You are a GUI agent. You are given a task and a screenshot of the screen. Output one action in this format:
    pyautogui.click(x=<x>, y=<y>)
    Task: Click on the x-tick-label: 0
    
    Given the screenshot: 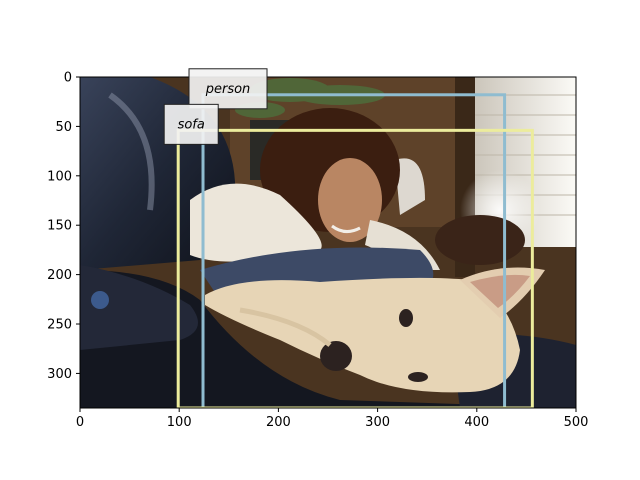 What is the action you would take?
    pyautogui.click(x=80, y=422)
    